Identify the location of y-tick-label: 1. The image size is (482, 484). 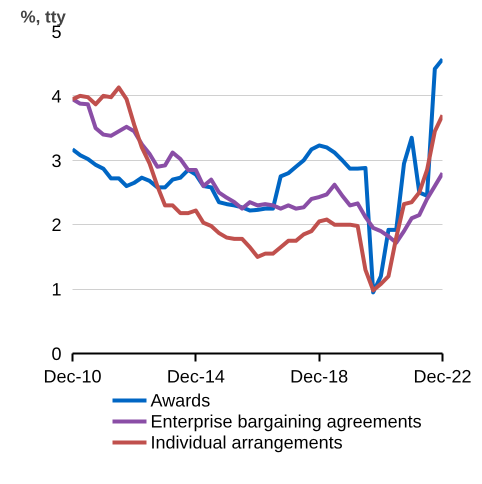
(56, 290).